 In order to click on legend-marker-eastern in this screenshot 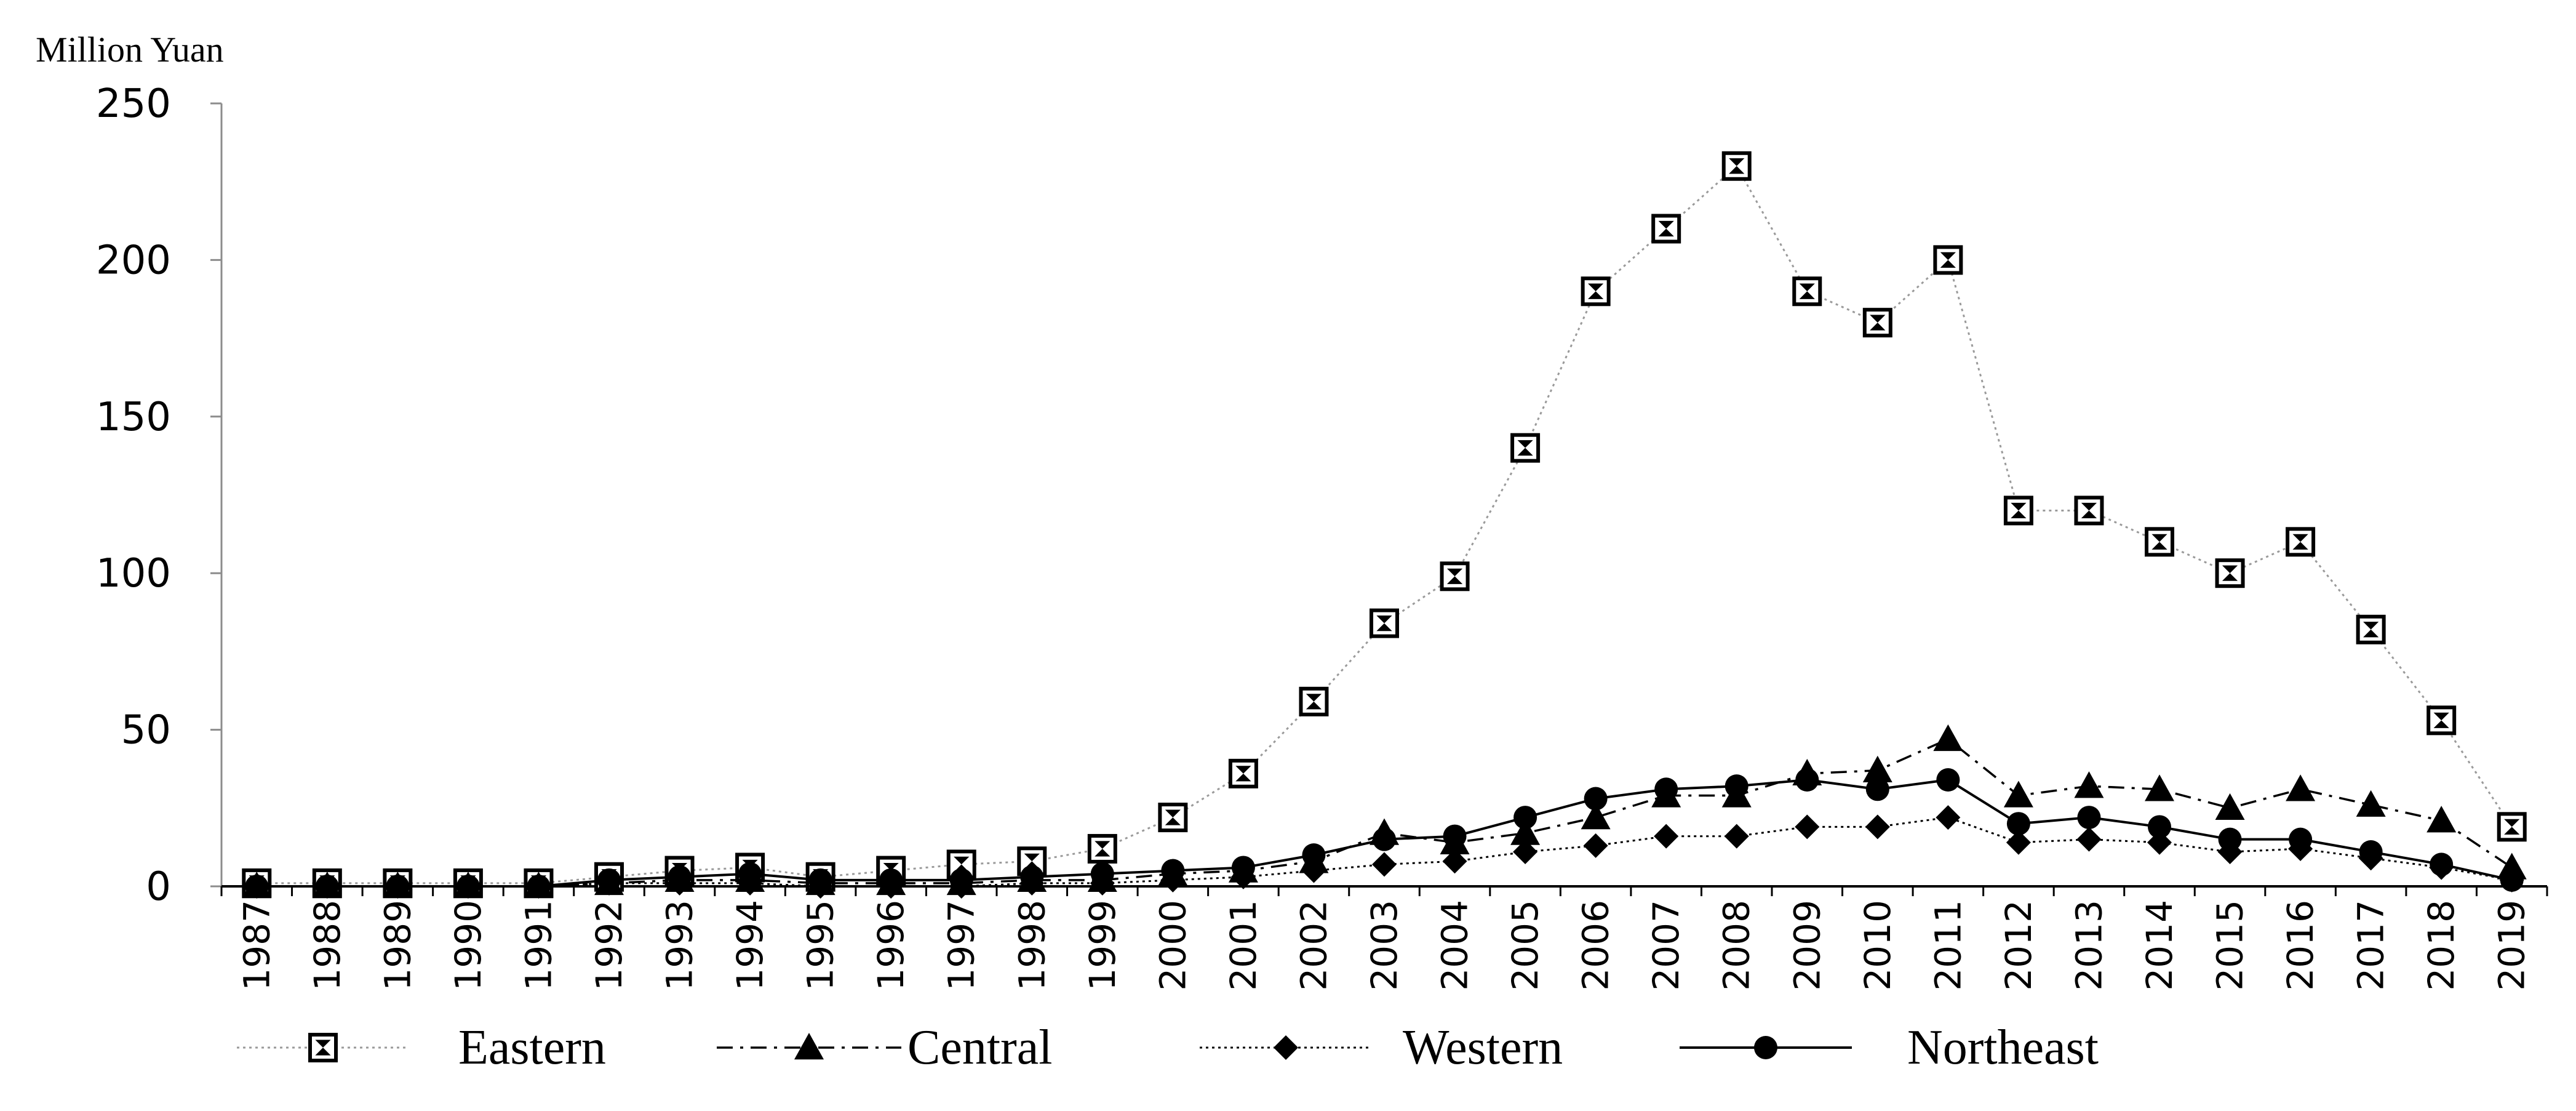, I will do `click(323, 1047)`.